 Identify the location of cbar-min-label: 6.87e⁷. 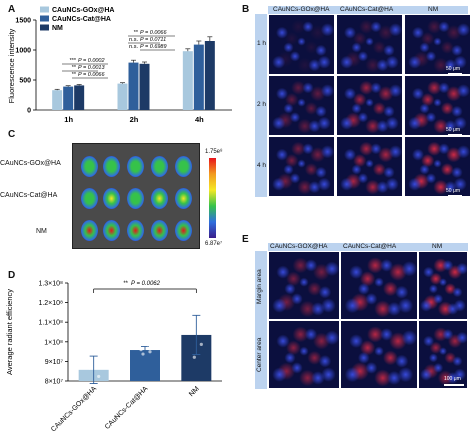
(214, 244).